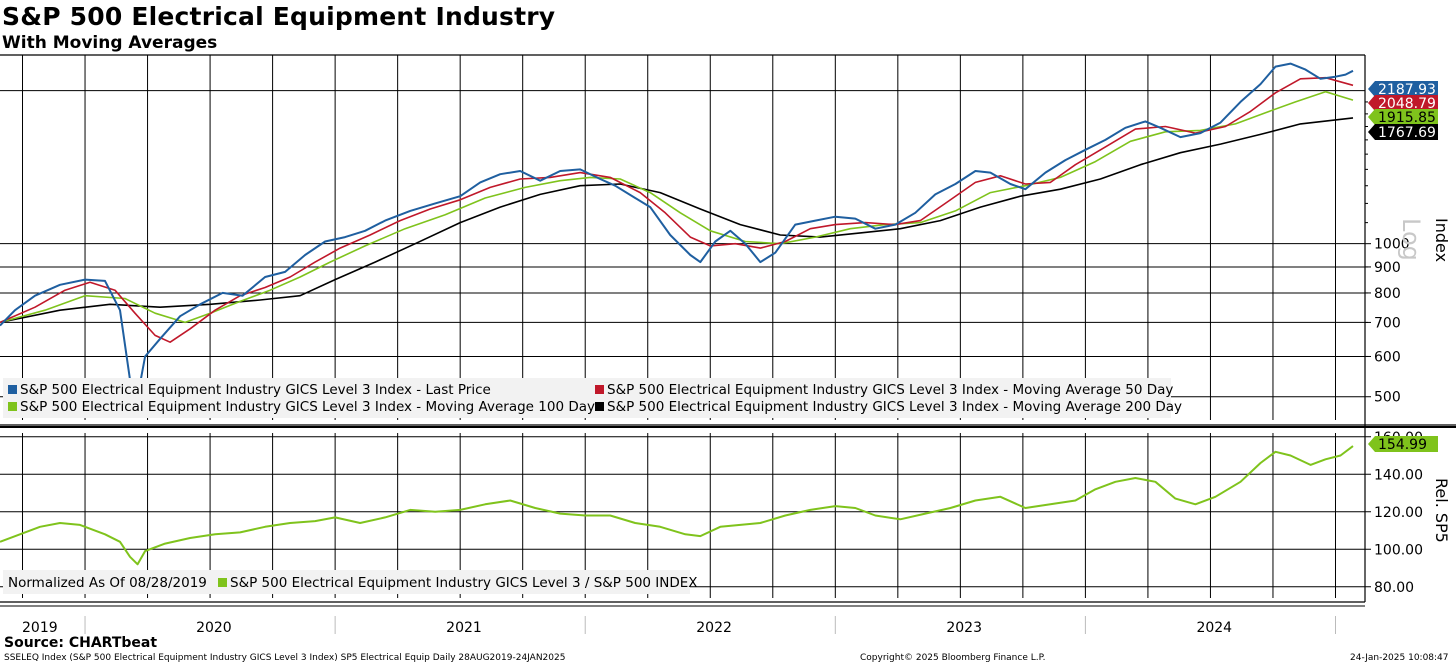 The height and width of the screenshot is (665, 1456). Describe the element at coordinates (12, 389) in the screenshot. I see `legend-swatch-last` at that location.